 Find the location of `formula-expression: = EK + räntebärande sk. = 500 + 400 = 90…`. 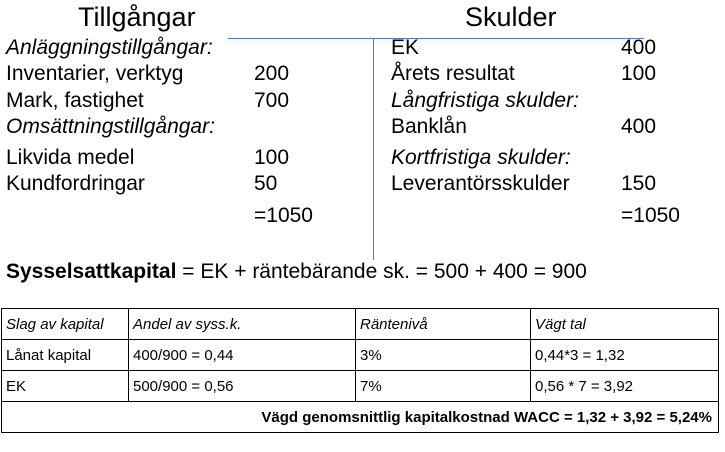

formula-expression: = EK + räntebärande sk. = 500 + 400 = 90… is located at coordinates (381, 271).